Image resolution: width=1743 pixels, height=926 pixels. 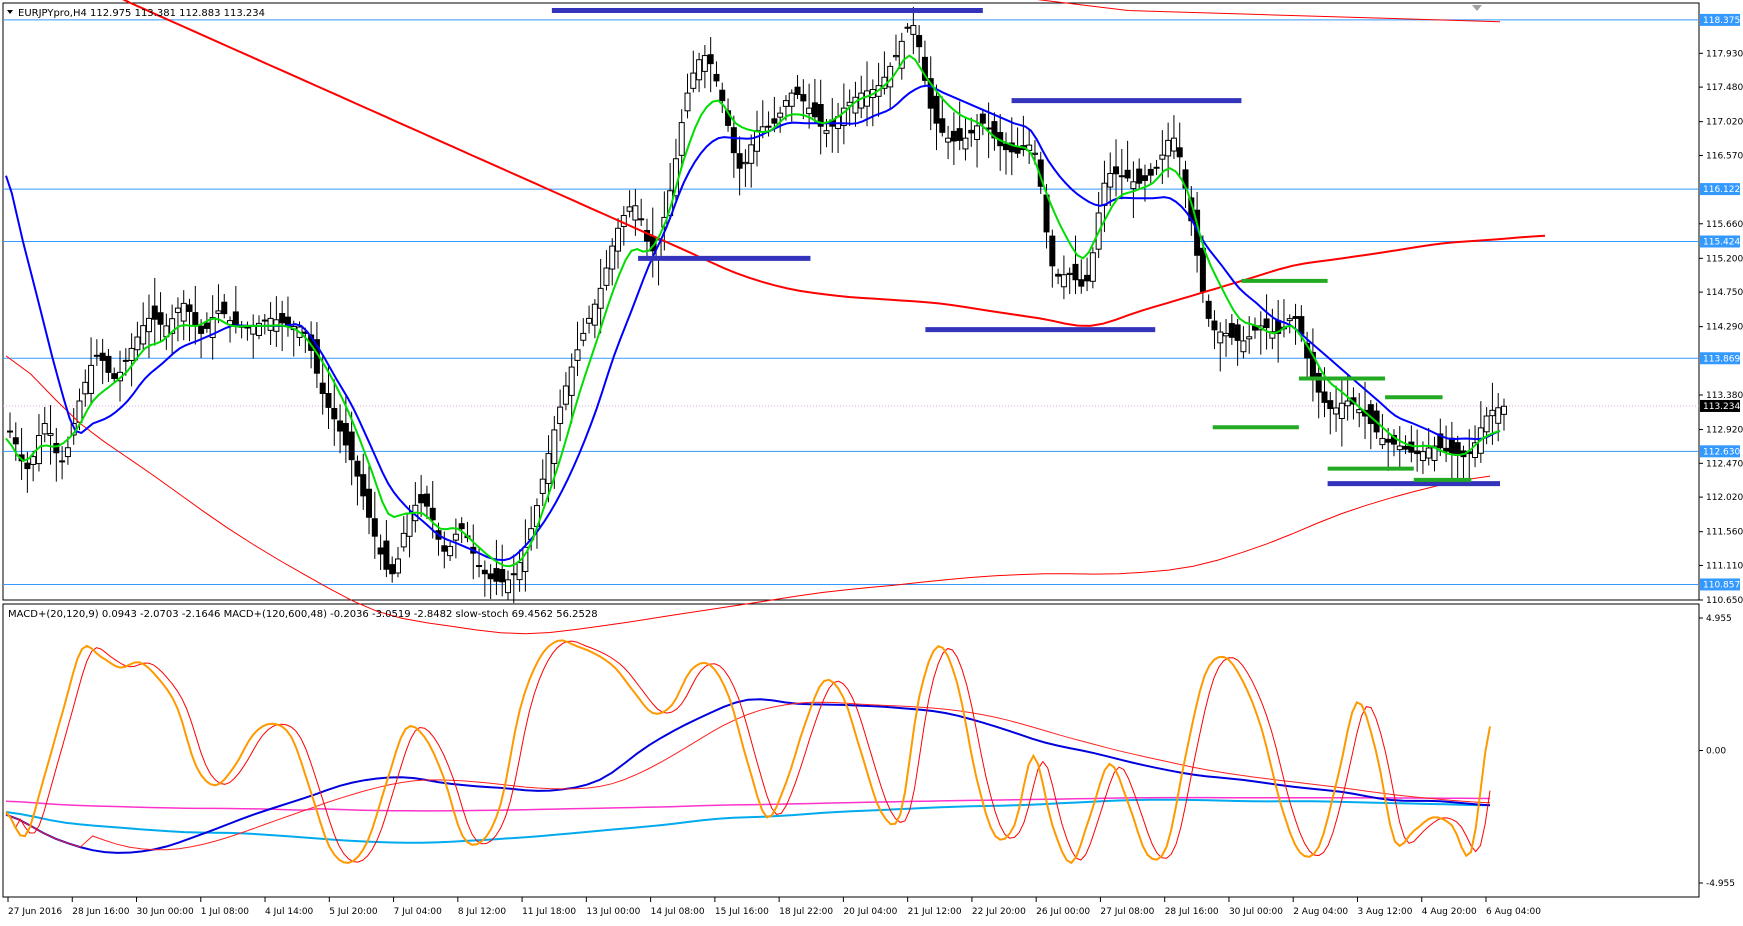 I want to click on chart-shift-marker-icon, so click(x=1477, y=8).